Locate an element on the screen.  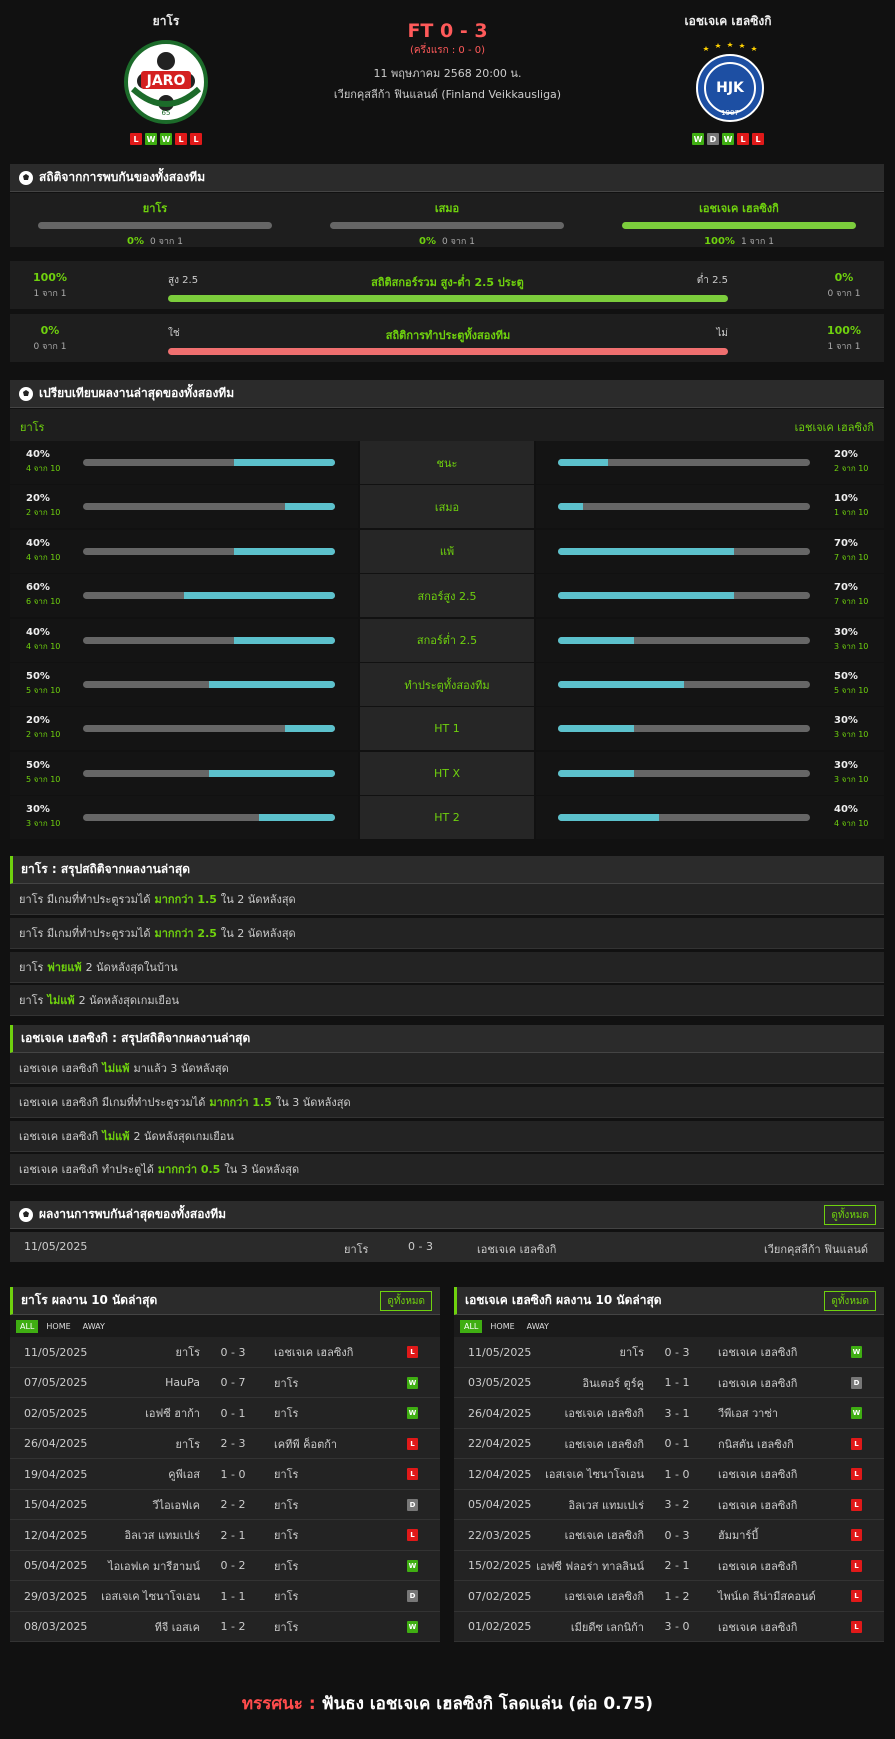
compare-row: 40% 4 จาก 10 ชนะ 20% 2 จาก 10 is located at coordinates (447, 463).